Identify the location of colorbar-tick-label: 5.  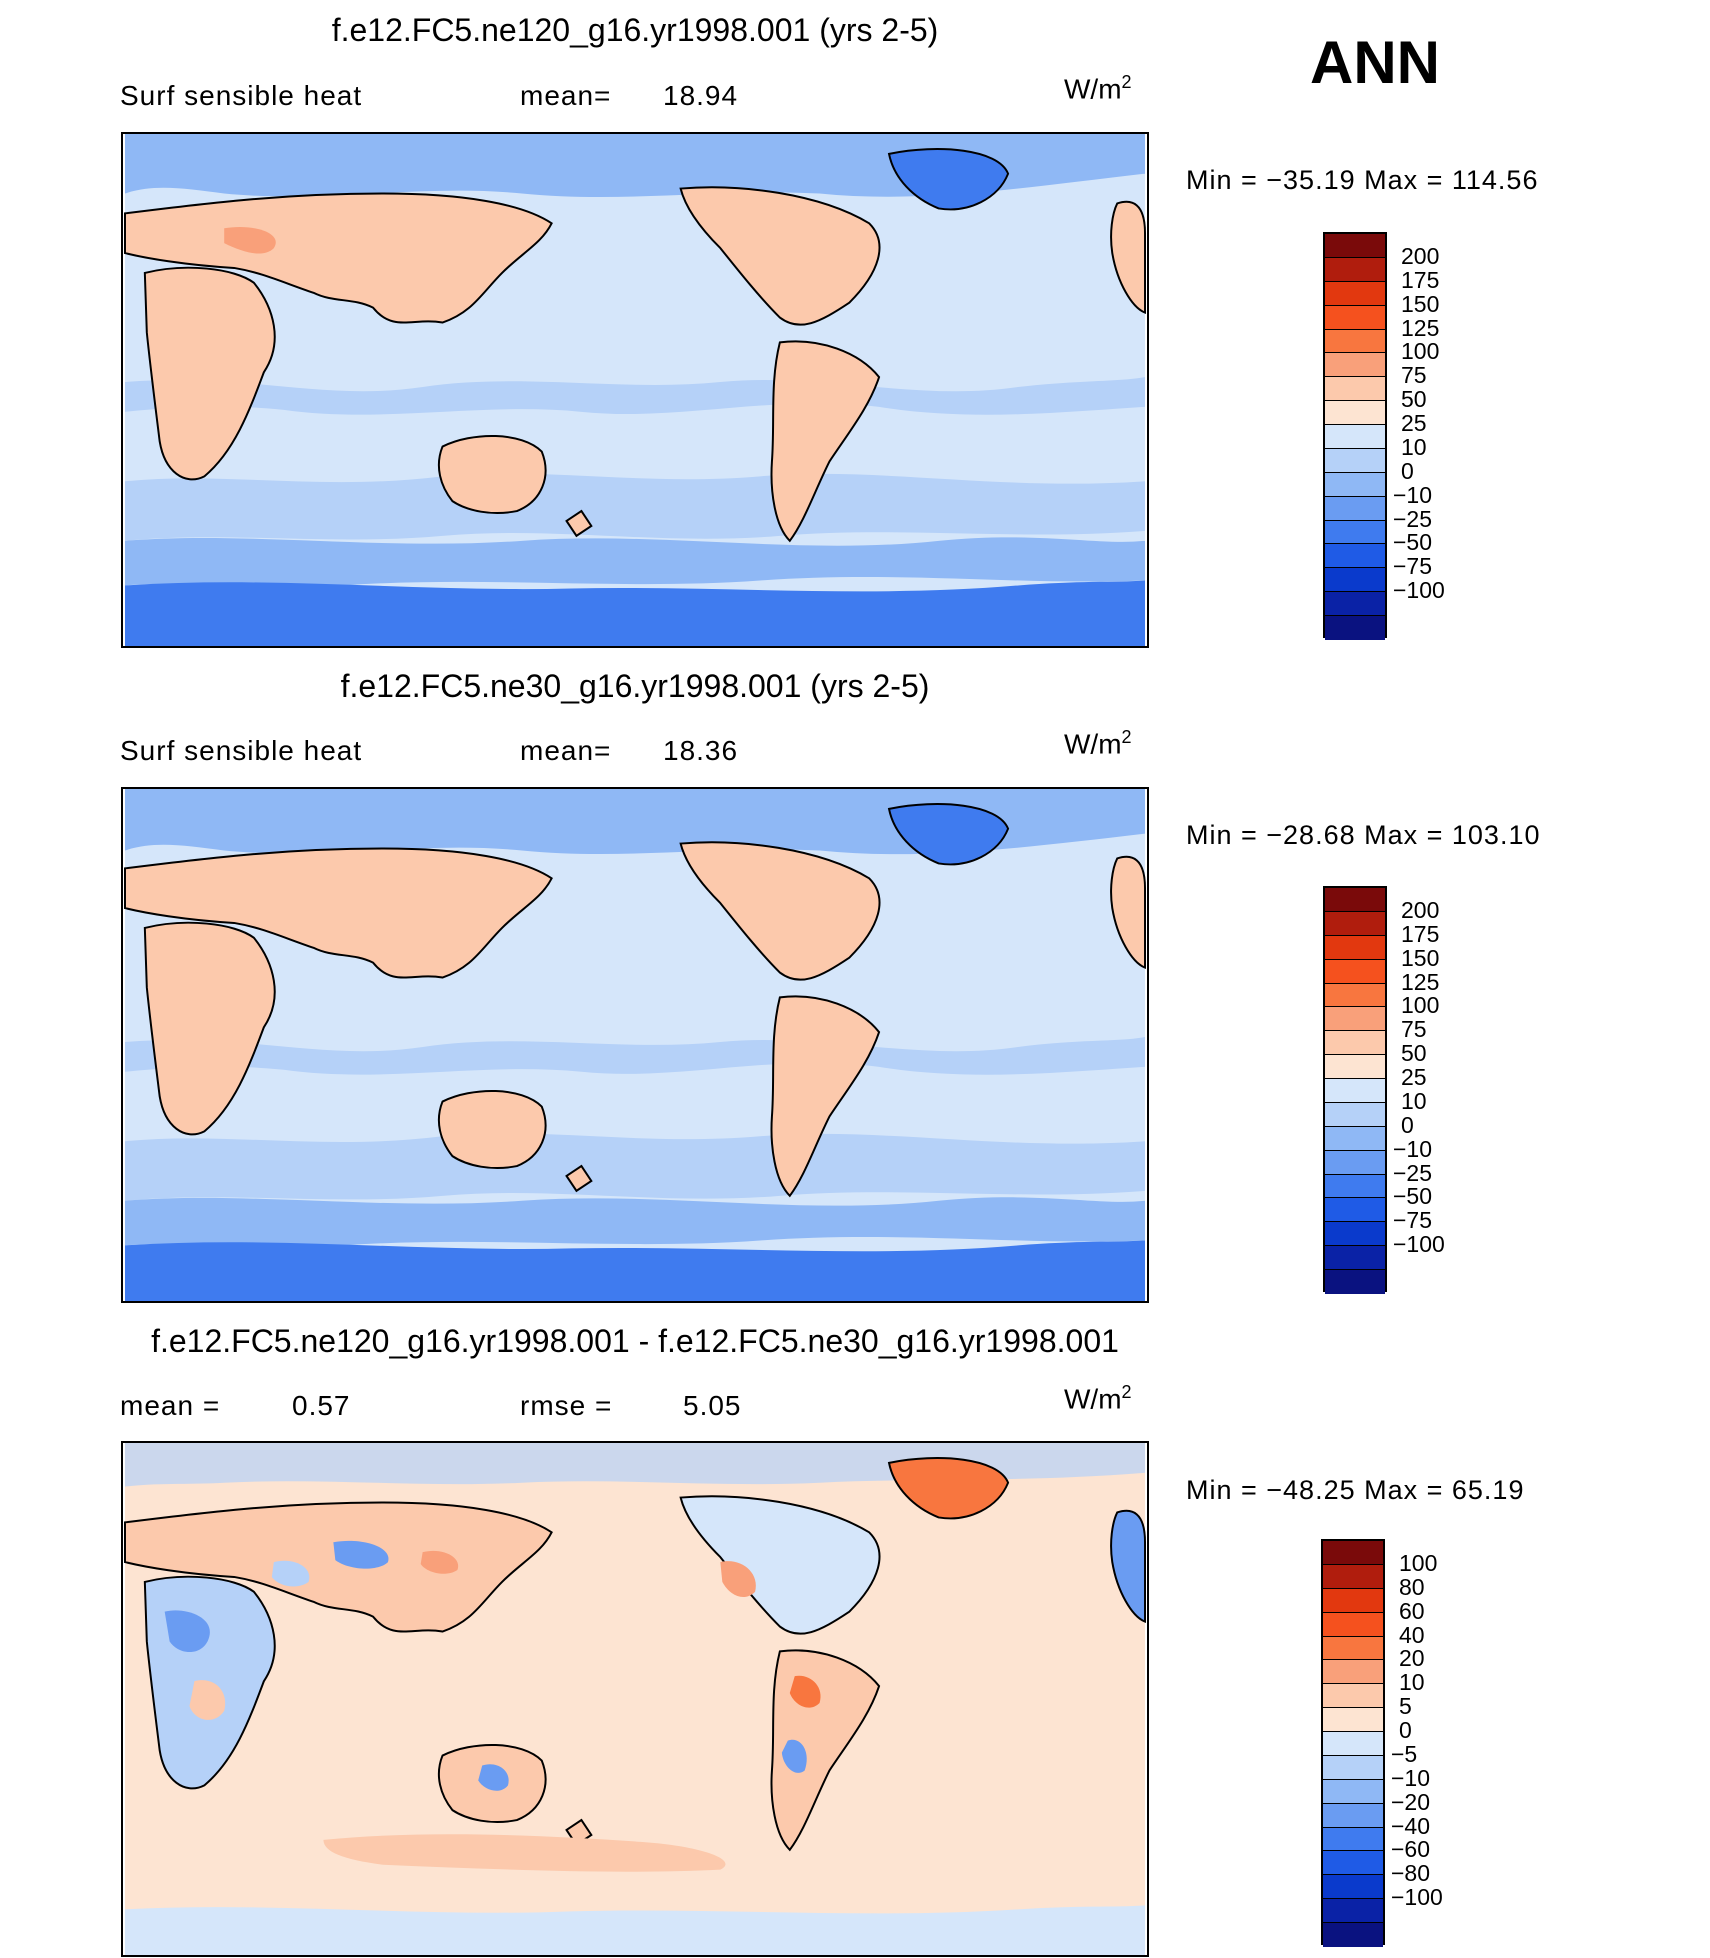
(1405, 1706).